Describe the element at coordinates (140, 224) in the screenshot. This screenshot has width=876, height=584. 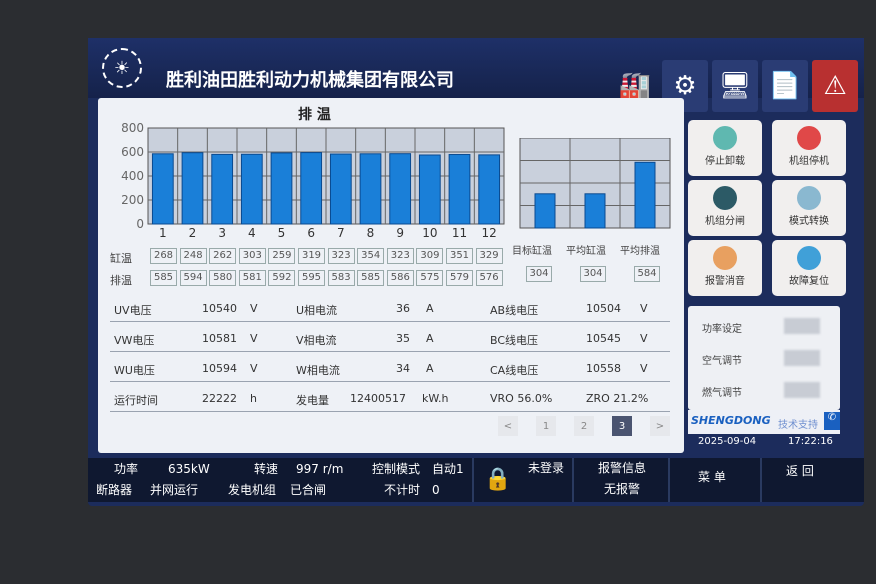
I see `y-tick-label: 0` at that location.